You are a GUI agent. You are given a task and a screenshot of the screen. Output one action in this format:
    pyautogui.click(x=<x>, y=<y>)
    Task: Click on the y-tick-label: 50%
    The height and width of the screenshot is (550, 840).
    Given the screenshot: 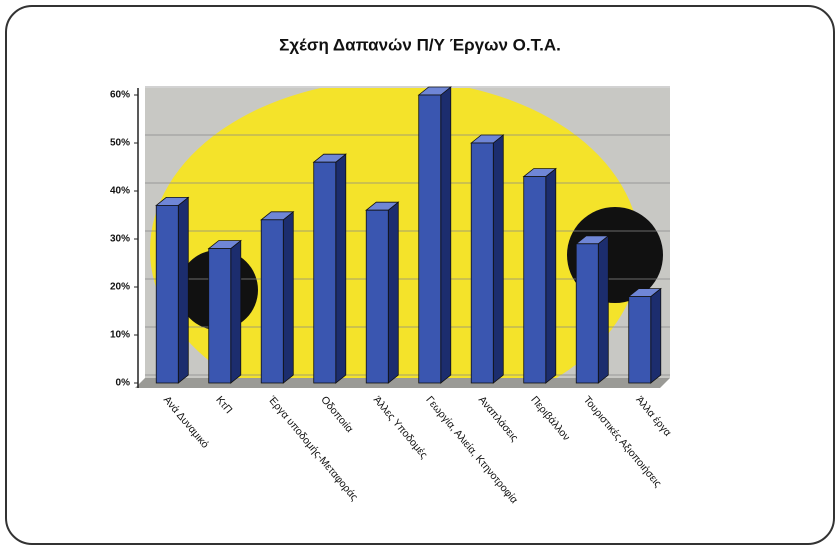 What is the action you would take?
    pyautogui.click(x=120, y=143)
    